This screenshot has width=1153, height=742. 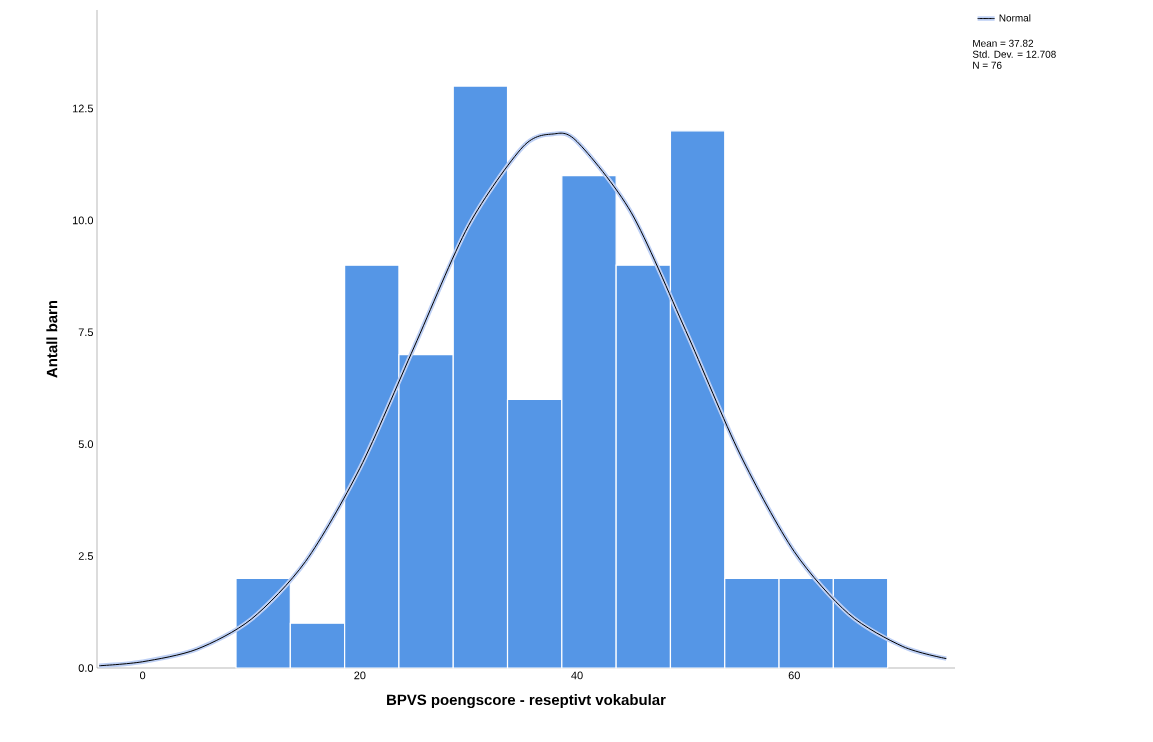 What do you see at coordinates (1003, 43) in the screenshot?
I see `text: Mean = 37.82` at bounding box center [1003, 43].